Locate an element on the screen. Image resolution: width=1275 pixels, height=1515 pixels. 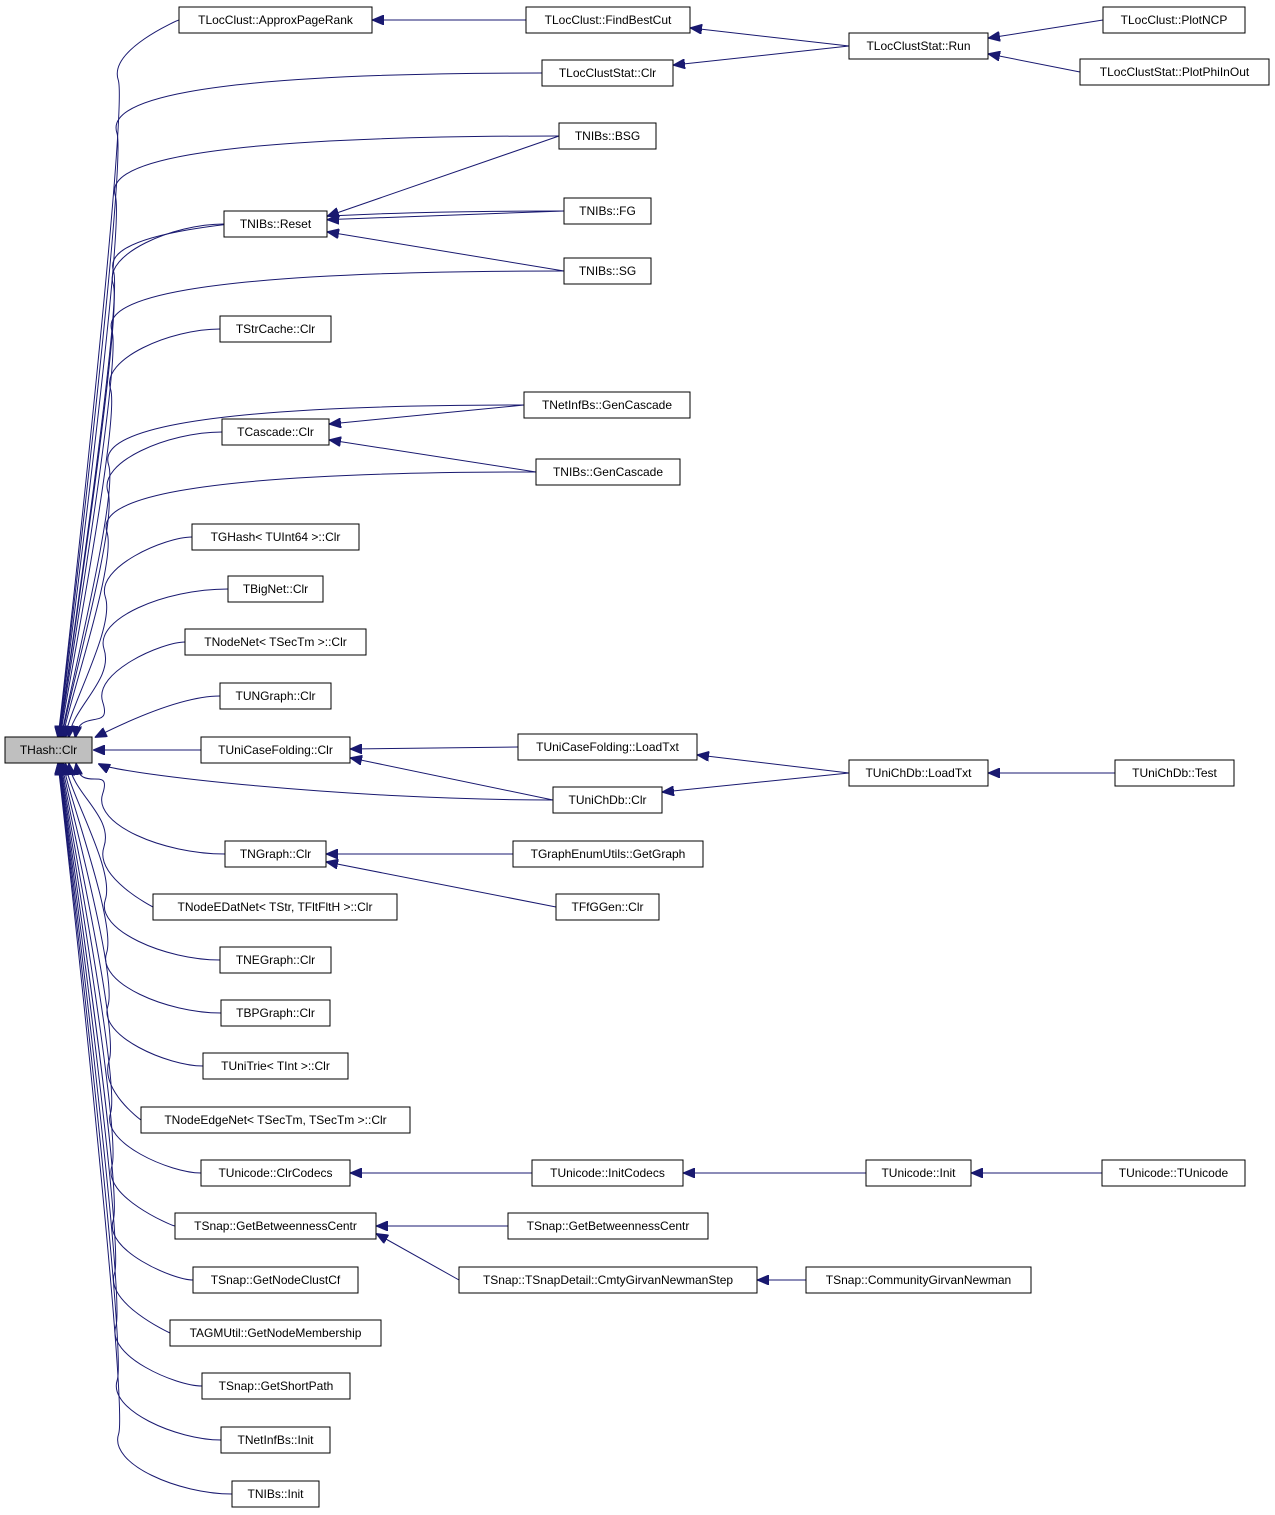
node-label: TNIBs::GenCascade is located at coordinates (608, 472).